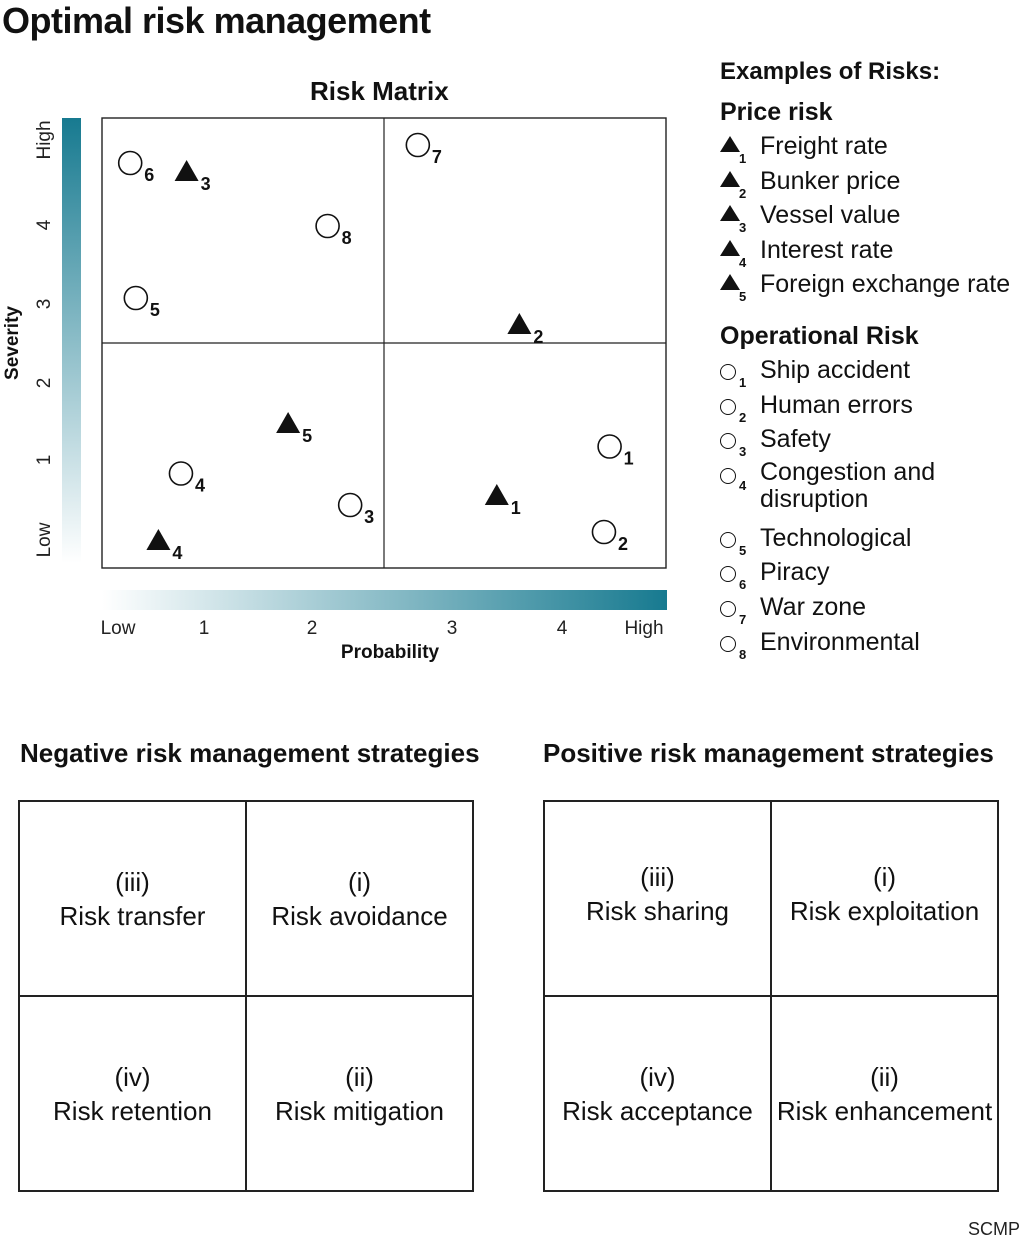 This screenshot has width=1024, height=1248. Describe the element at coordinates (870, 252) in the screenshot. I see `legend-item: 4 Interest rate` at that location.